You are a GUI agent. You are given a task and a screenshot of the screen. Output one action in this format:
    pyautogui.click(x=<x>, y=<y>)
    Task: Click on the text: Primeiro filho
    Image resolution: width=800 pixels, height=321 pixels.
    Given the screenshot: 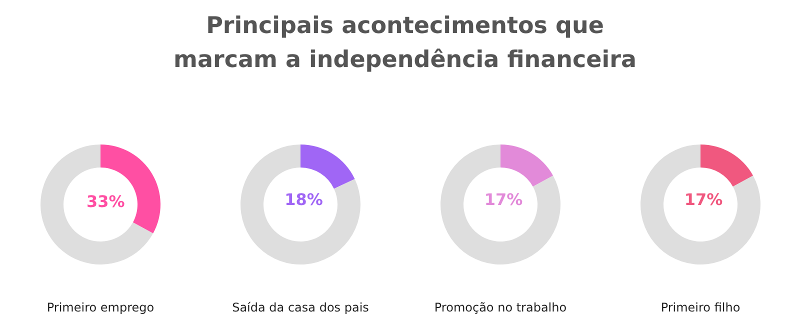 What is the action you would take?
    pyautogui.click(x=700, y=307)
    